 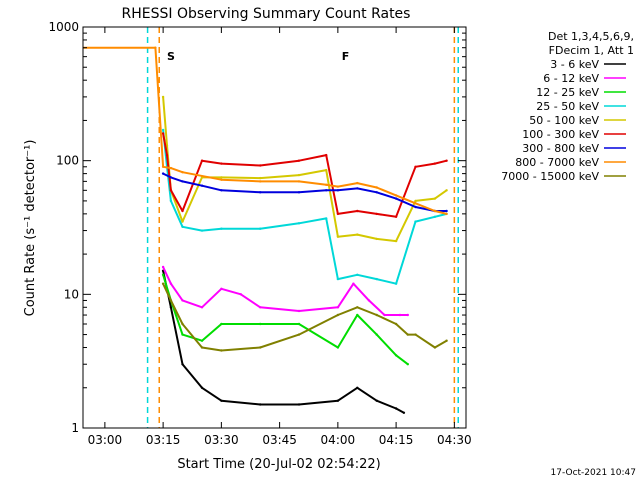 I want to click on flag-s: S, so click(x=171, y=56).